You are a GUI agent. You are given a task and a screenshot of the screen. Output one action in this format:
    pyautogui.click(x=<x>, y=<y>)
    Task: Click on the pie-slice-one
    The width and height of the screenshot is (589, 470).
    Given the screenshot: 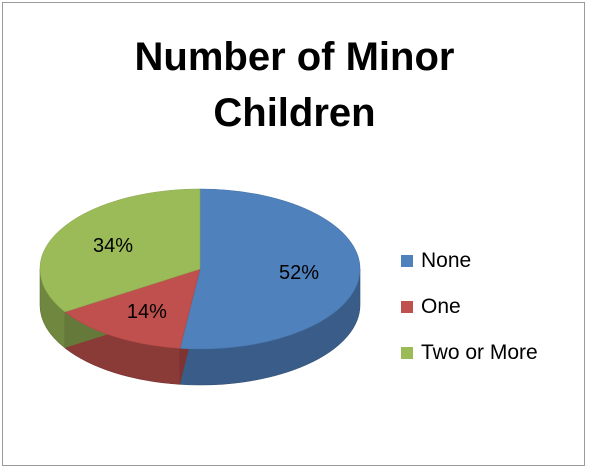 What is the action you would take?
    pyautogui.click(x=132, y=308)
    